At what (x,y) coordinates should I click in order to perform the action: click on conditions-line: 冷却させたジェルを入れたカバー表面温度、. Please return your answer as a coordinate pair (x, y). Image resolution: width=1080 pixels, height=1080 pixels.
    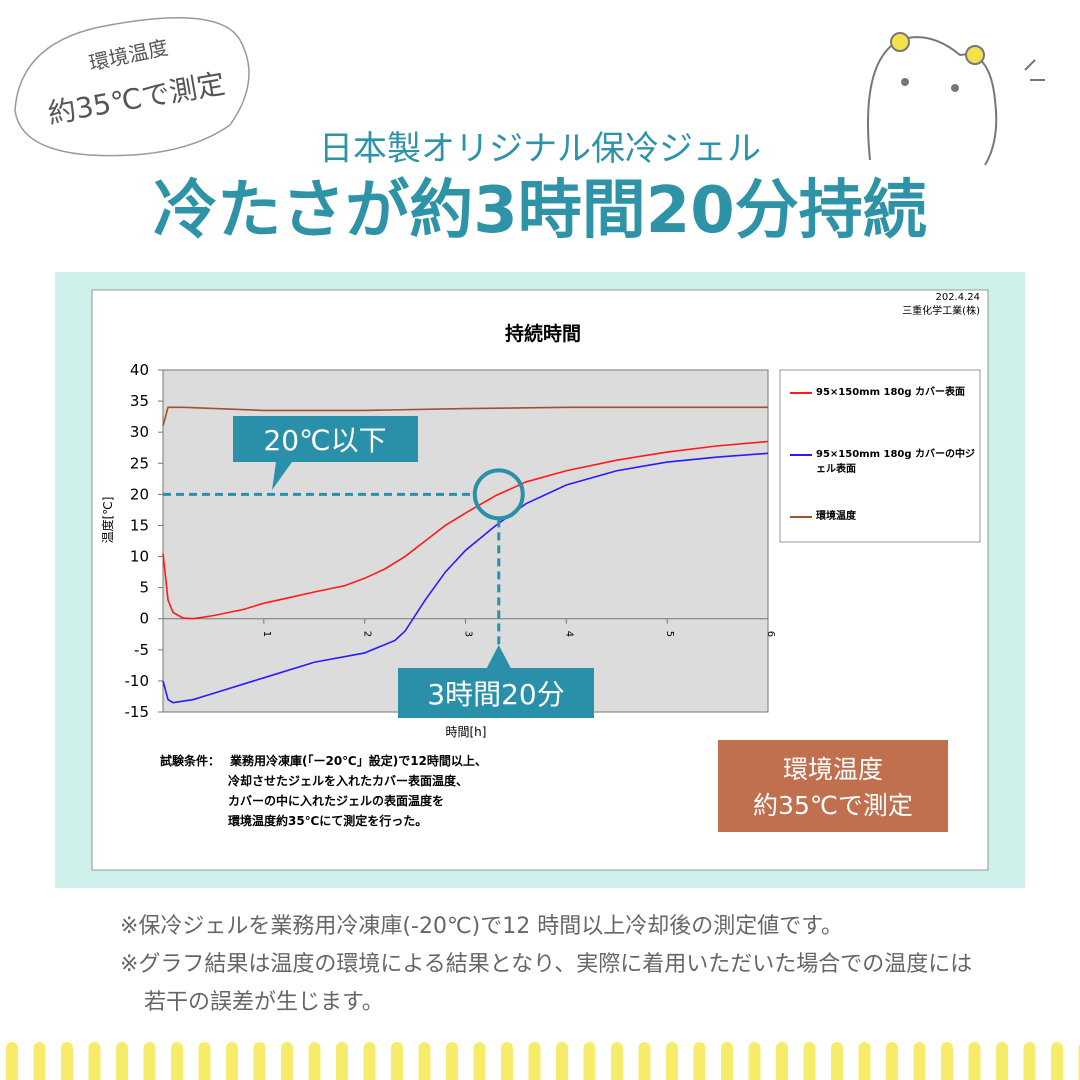
    Looking at the image, I should click on (348, 780).